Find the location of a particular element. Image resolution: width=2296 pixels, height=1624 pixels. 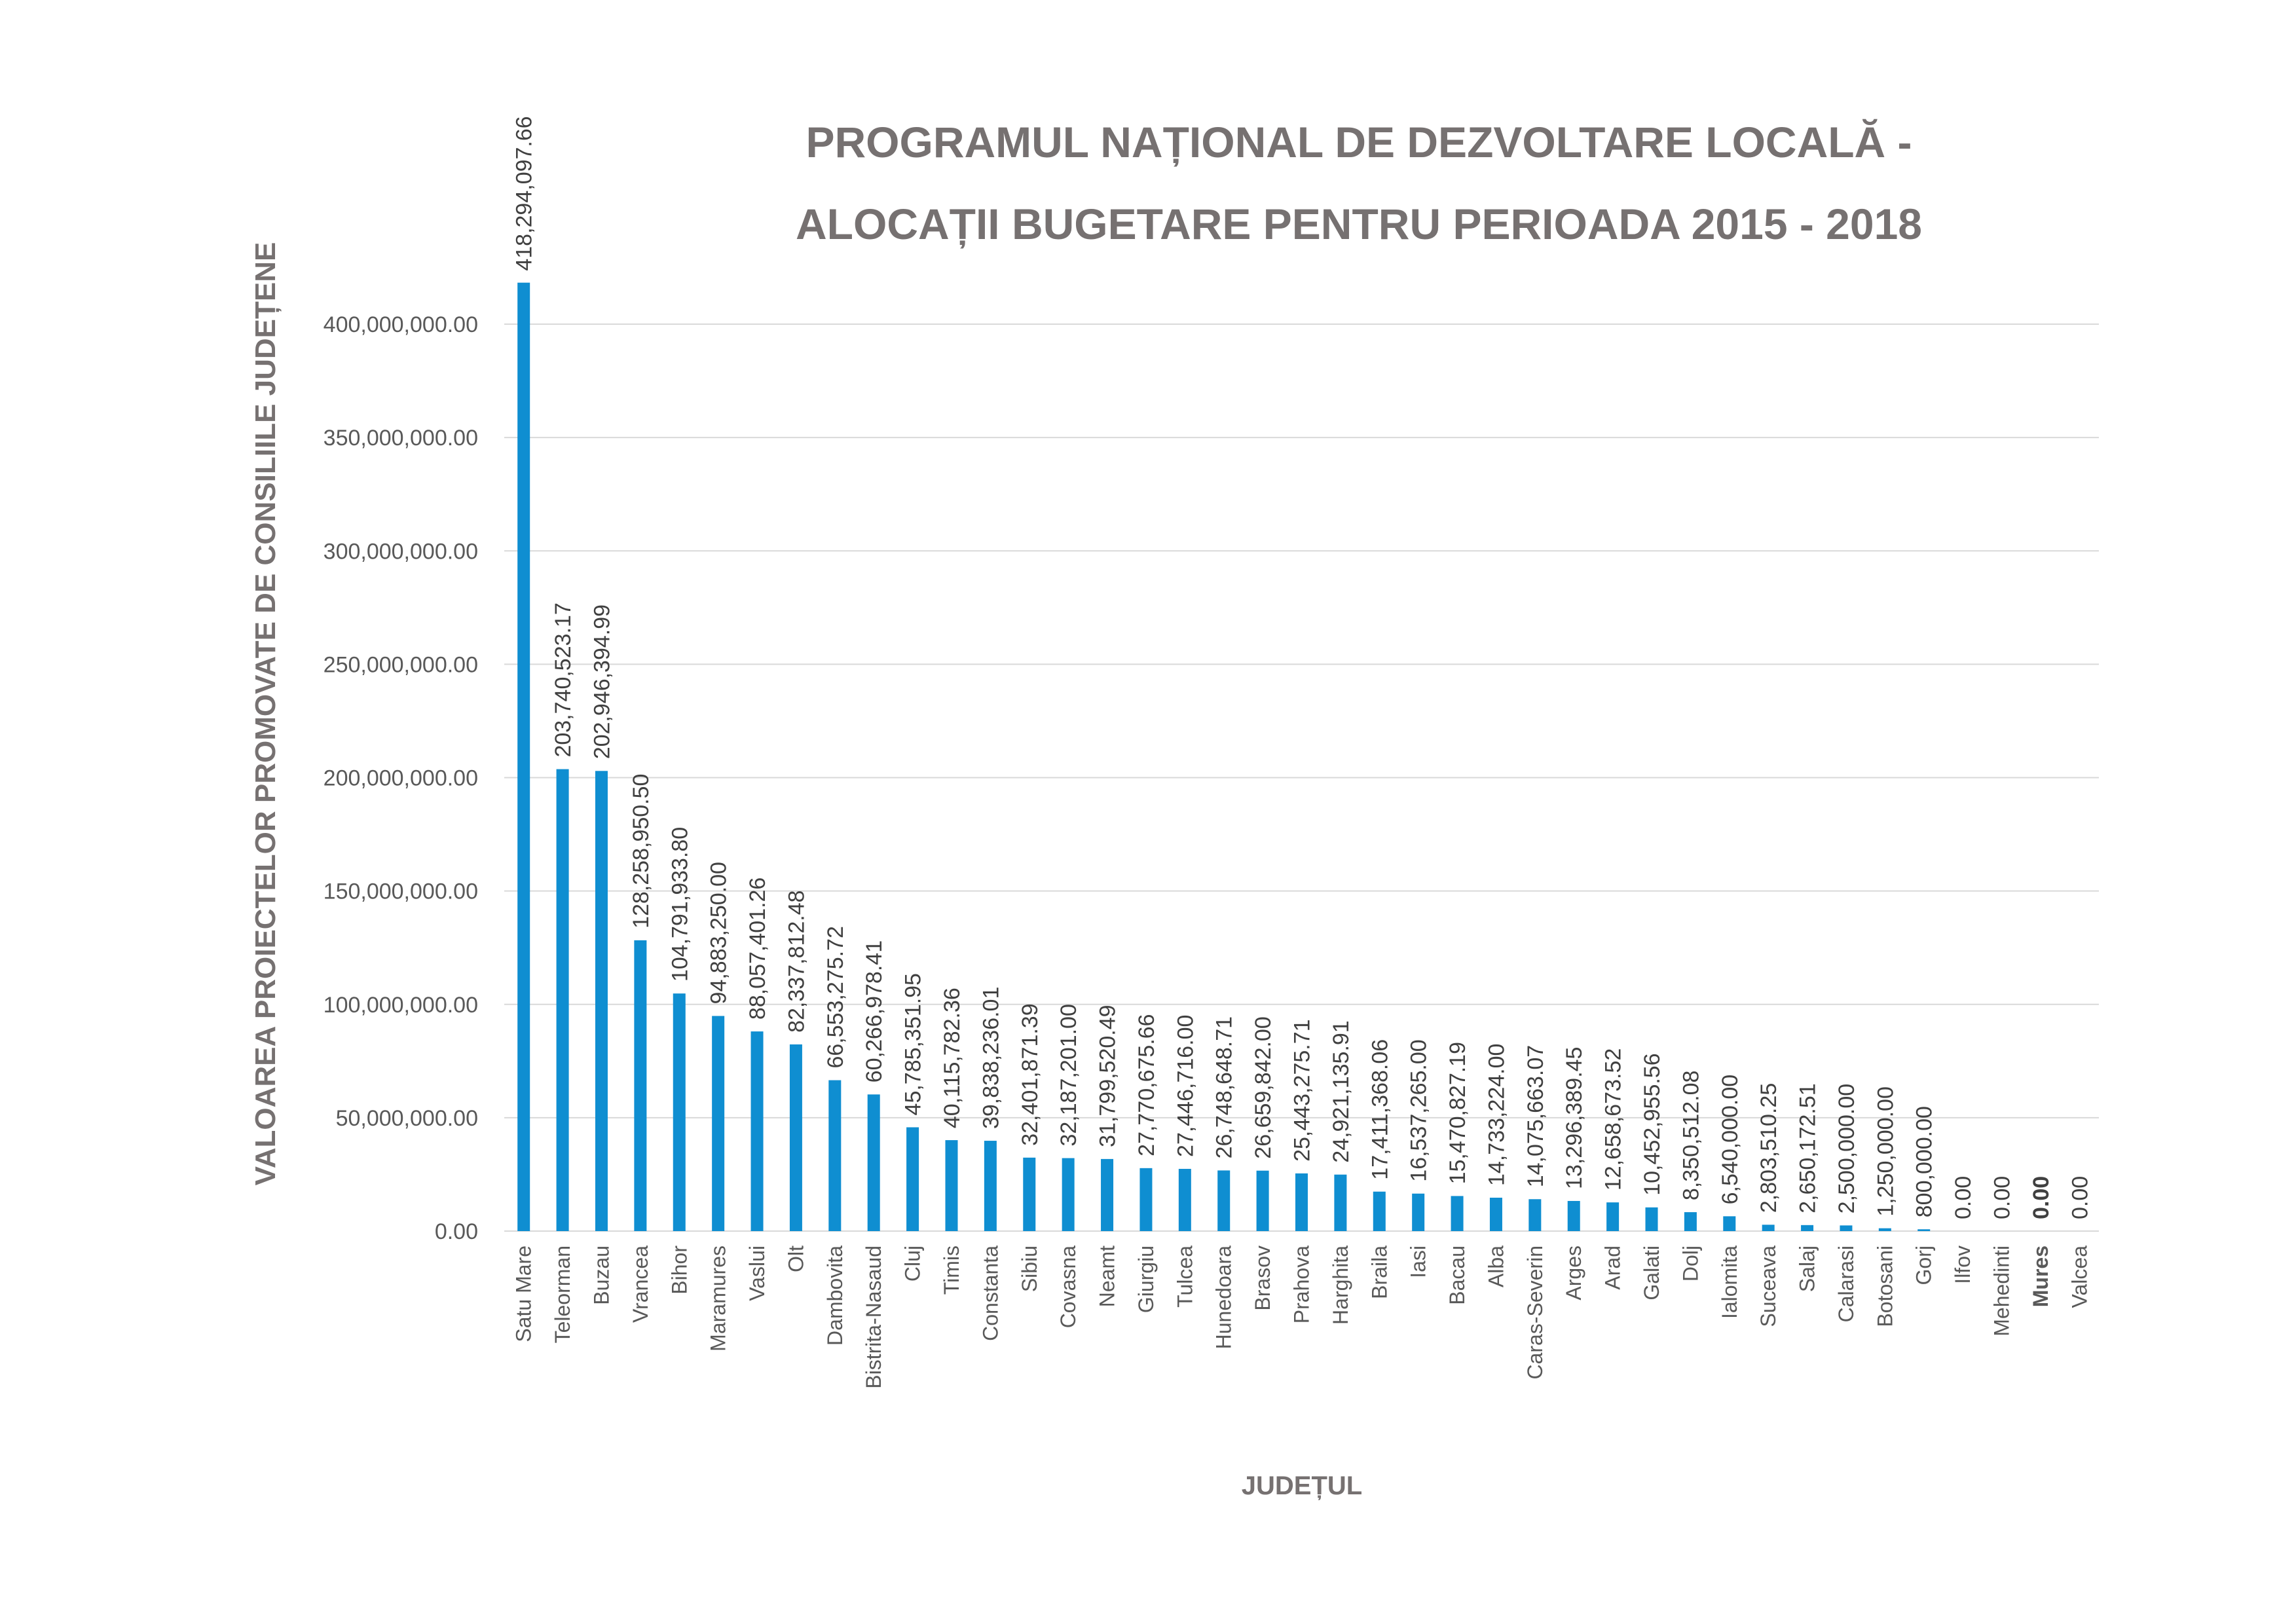

x-tick-label: Gorj is located at coordinates (1924, 1265).